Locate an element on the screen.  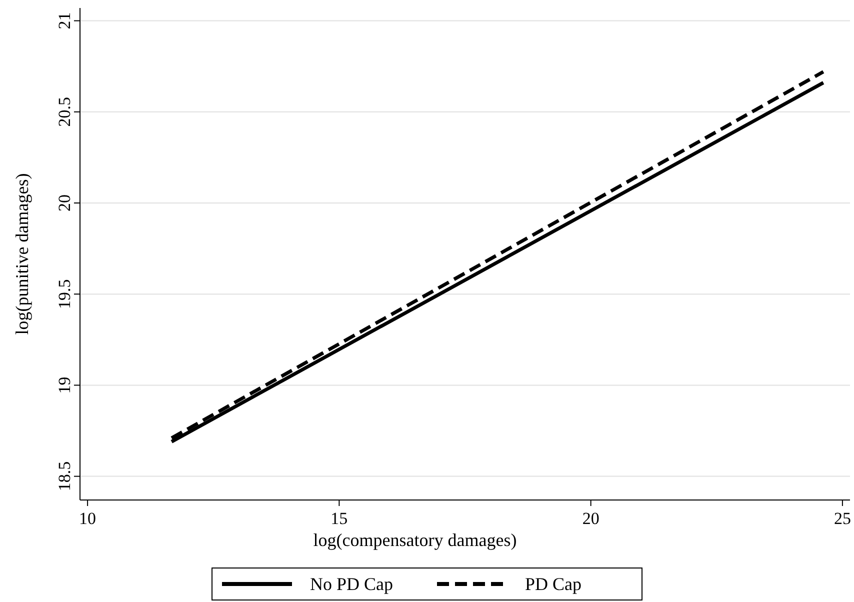
y-tick-label: 20.5 is located at coordinates (64, 111).